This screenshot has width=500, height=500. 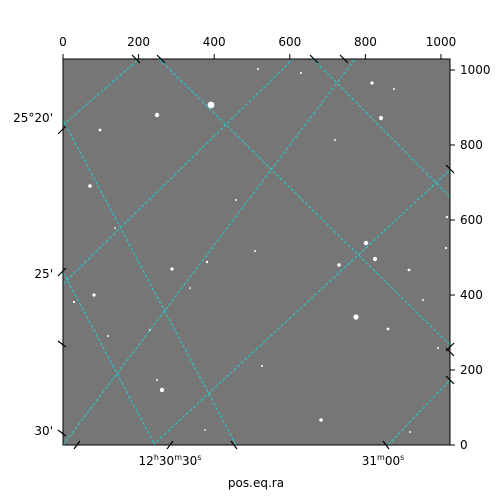 What do you see at coordinates (289, 42) in the screenshot?
I see `top-tick-label: 600` at bounding box center [289, 42].